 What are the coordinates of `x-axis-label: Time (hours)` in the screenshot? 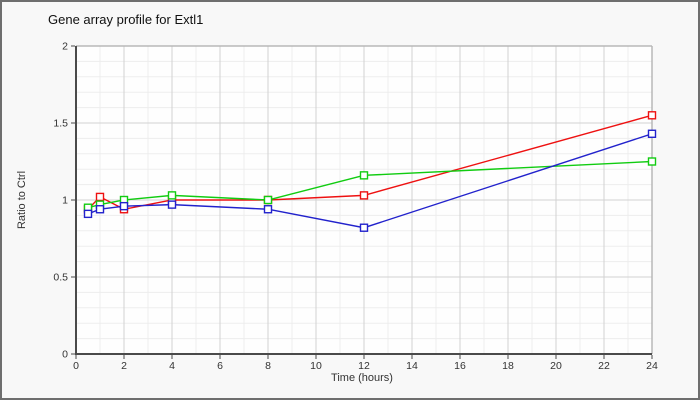 It's located at (362, 378).